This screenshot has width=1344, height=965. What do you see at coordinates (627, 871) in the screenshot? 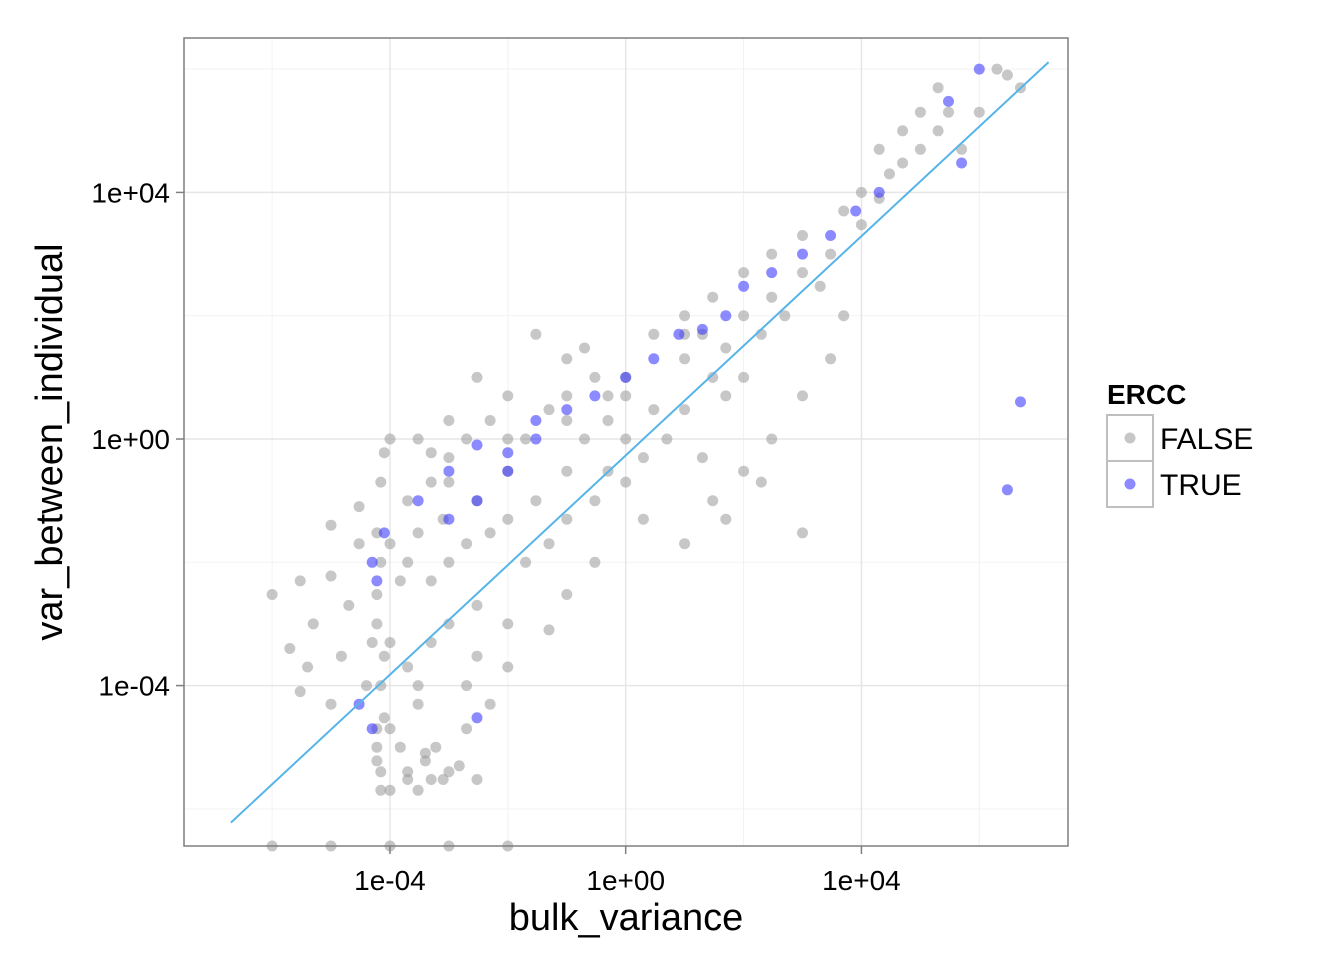
I see `x-axis-ticks: 1e-04 1e+00 1e+04` at bounding box center [627, 871].